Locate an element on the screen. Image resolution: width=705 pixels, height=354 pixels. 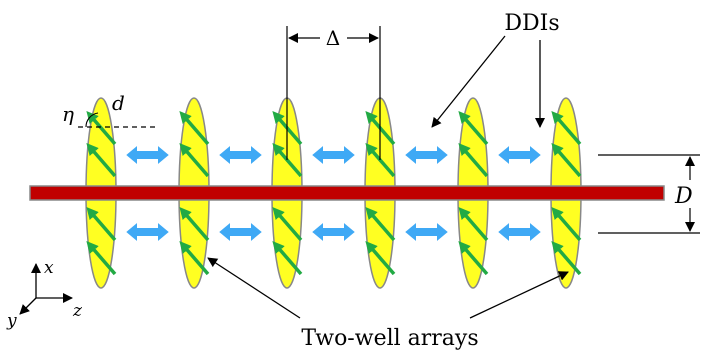
coordinate-axes: x z y is located at coordinates (44, 294).